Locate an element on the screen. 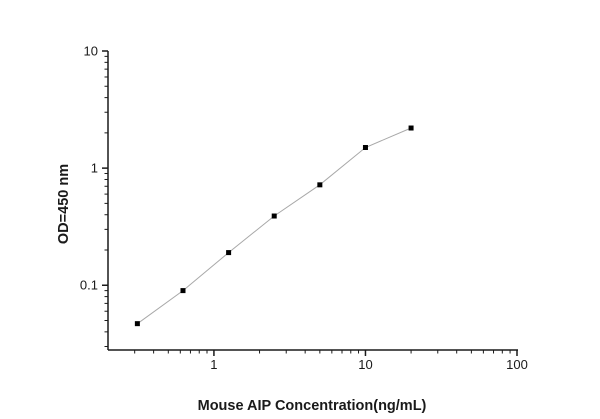 This screenshot has width=600, height=419. y-tick-label: 0.1 is located at coordinates (89, 285).